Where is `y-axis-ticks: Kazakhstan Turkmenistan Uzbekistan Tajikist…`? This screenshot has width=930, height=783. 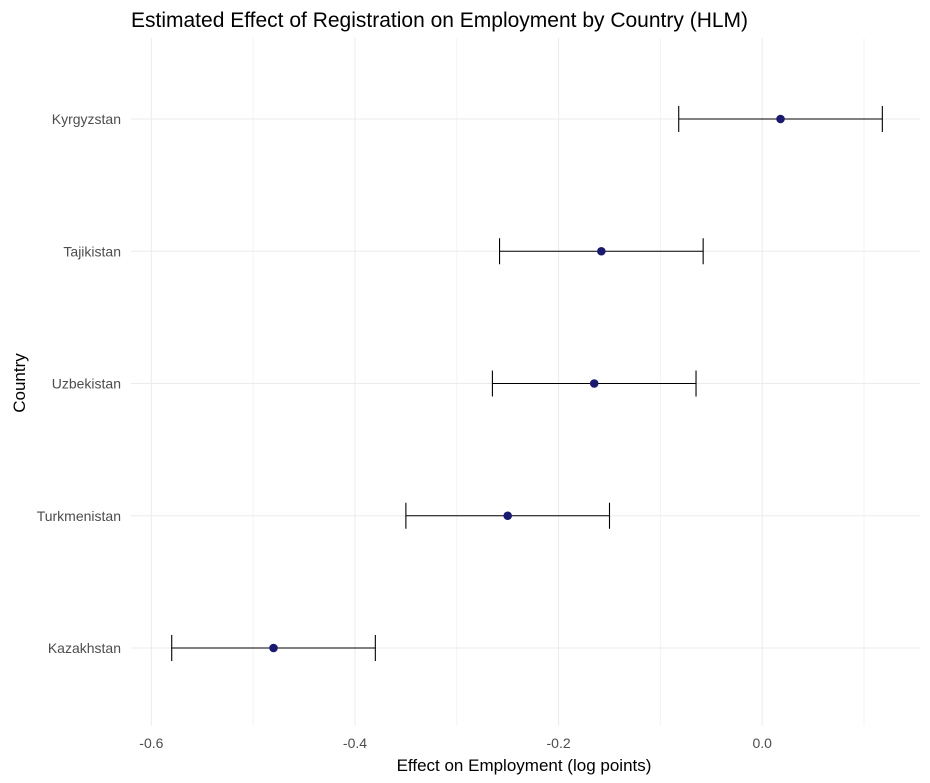 y-axis-ticks: Kazakhstan Turkmenistan Uzbekistan Tajikist… is located at coordinates (79, 383).